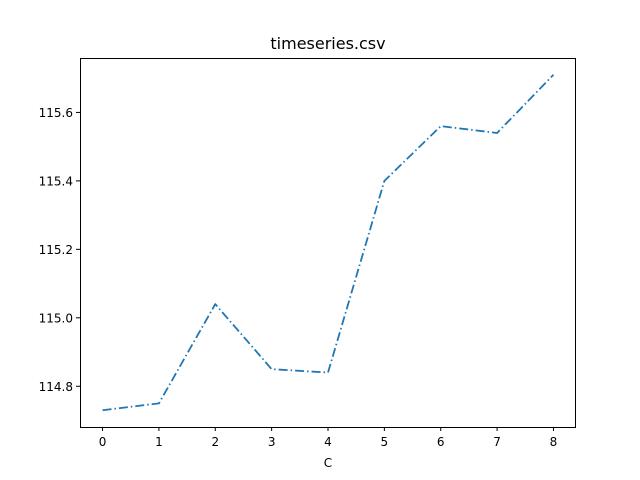 The image size is (640, 480). What do you see at coordinates (56, 250) in the screenshot?
I see `y-tick-label: 115.2` at bounding box center [56, 250].